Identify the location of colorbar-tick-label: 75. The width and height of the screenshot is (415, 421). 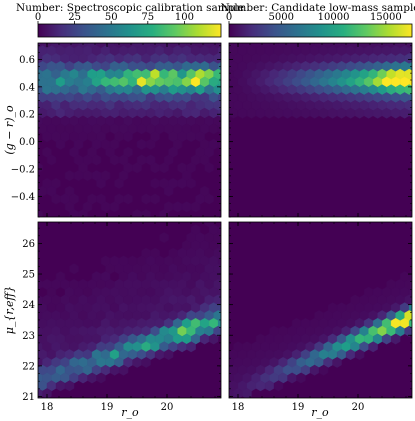
(147, 17).